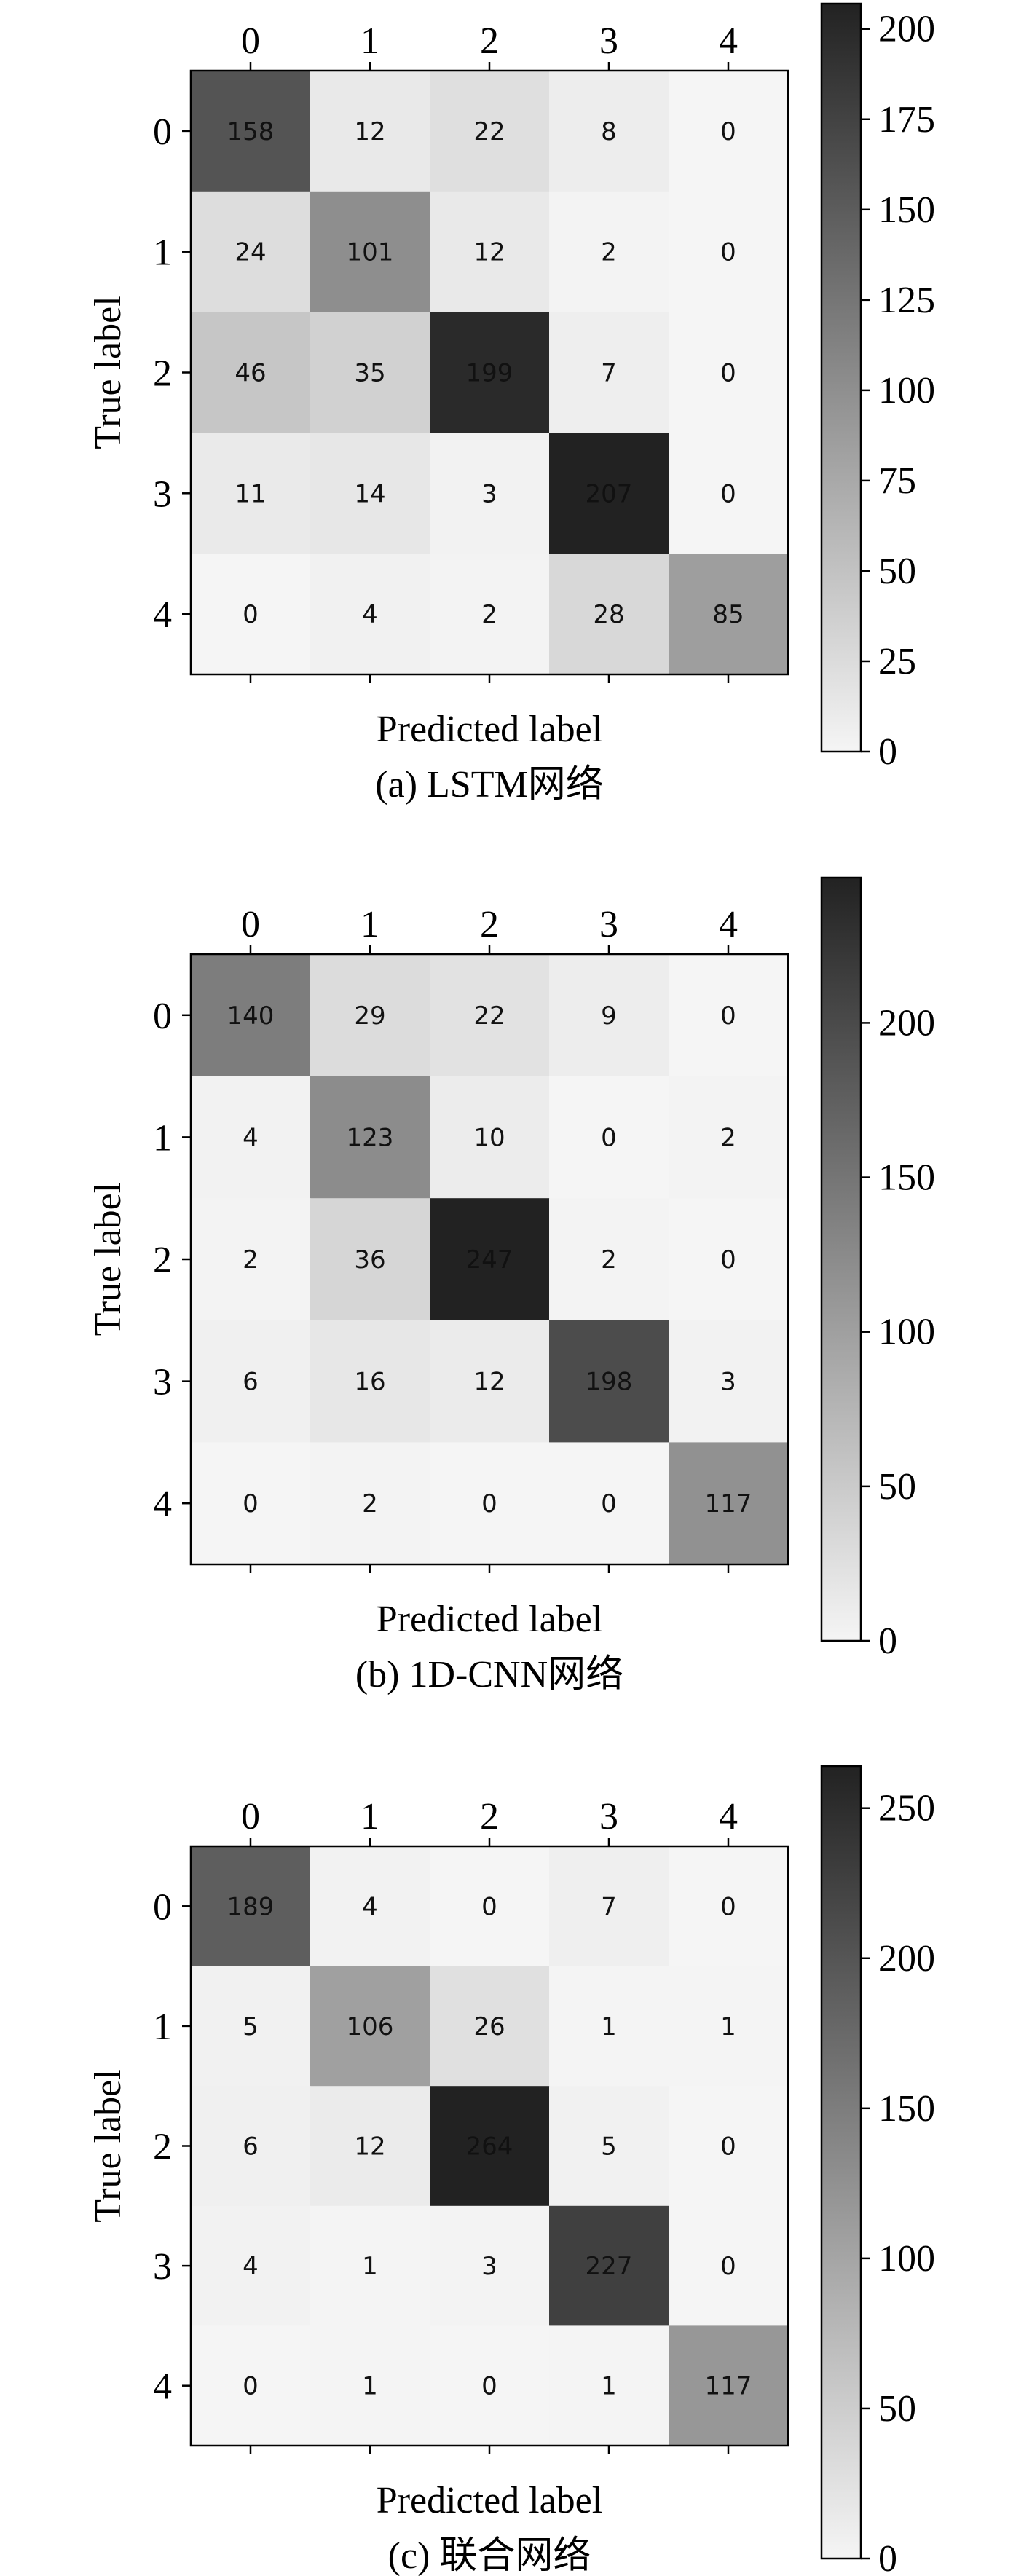  I want to click on colorbar-tick-label: 250, so click(907, 1808).